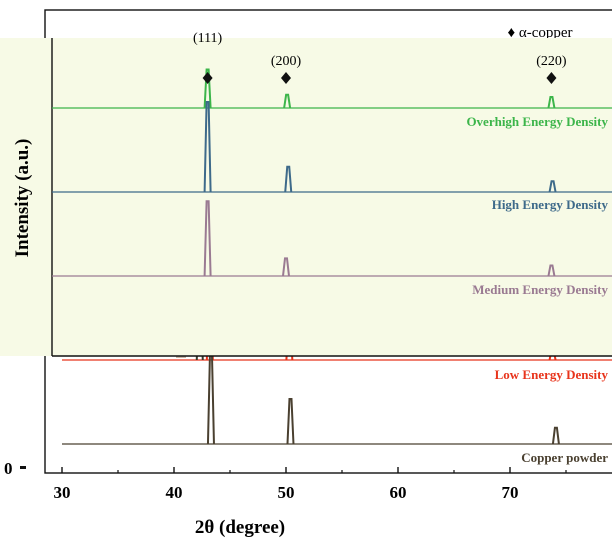 This screenshot has width=612, height=543. What do you see at coordinates (22, 198) in the screenshot?
I see `y-axis-title: Intensity (a.u.)` at bounding box center [22, 198].